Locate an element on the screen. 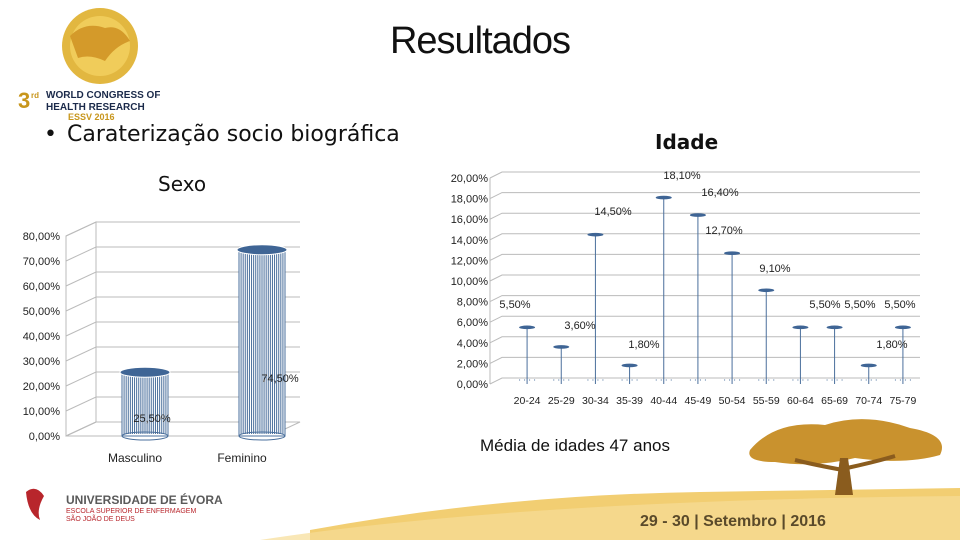 The width and height of the screenshot is (960, 540). idade-ytick-label: 10,00% is located at coordinates (470, 282).